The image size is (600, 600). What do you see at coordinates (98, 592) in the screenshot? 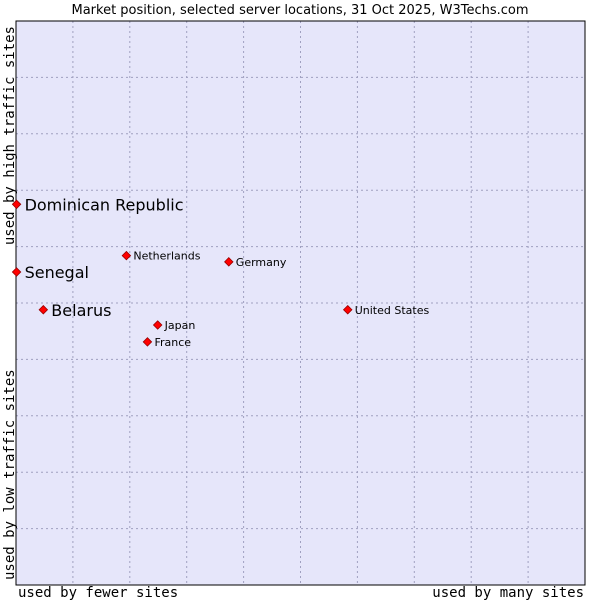
I see `x-axis-label-low: used by fewer sites` at bounding box center [98, 592].